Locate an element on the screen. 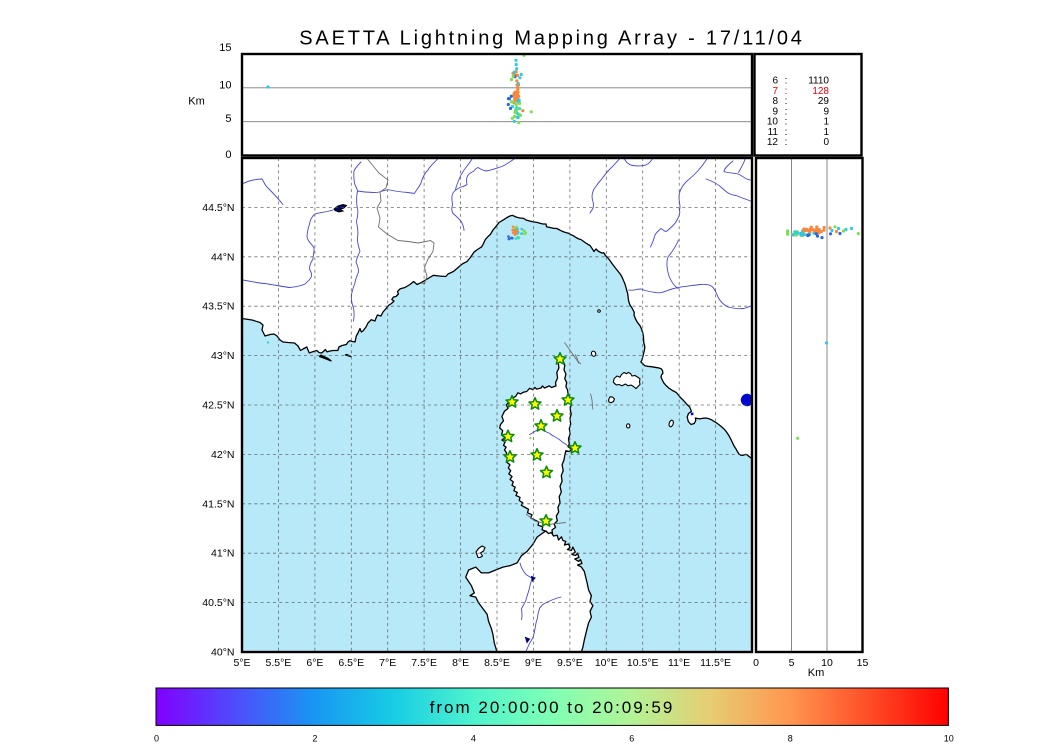 Image resolution: width=1050 pixels, height=750 pixels. svg-text: 5°E is located at coordinates (241, 663).